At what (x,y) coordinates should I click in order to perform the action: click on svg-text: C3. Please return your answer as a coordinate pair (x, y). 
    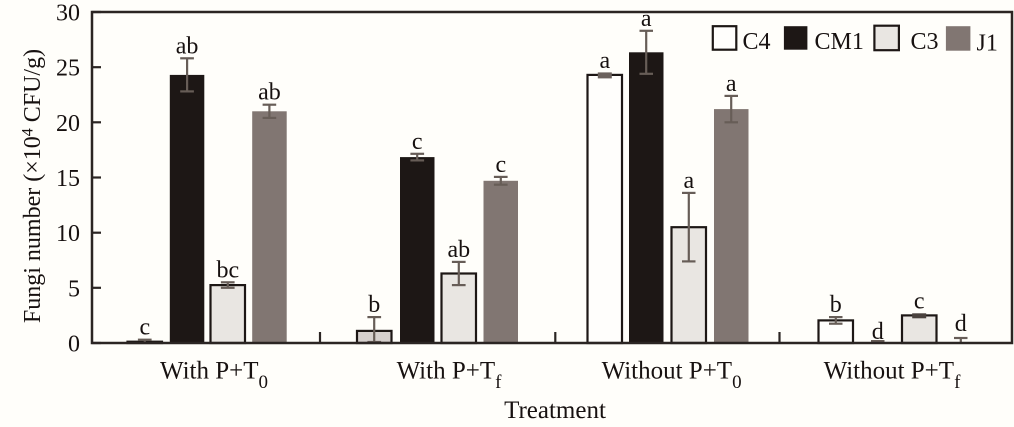
    Looking at the image, I should click on (925, 42).